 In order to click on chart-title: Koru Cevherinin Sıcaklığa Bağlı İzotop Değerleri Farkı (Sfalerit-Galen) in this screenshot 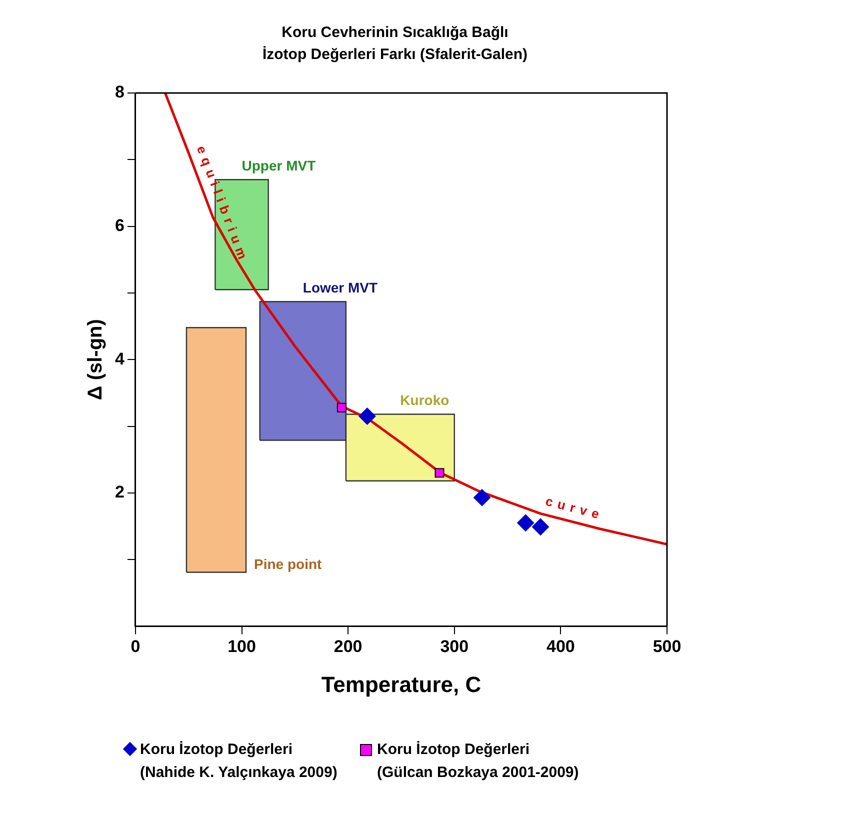, I will do `click(395, 44)`.